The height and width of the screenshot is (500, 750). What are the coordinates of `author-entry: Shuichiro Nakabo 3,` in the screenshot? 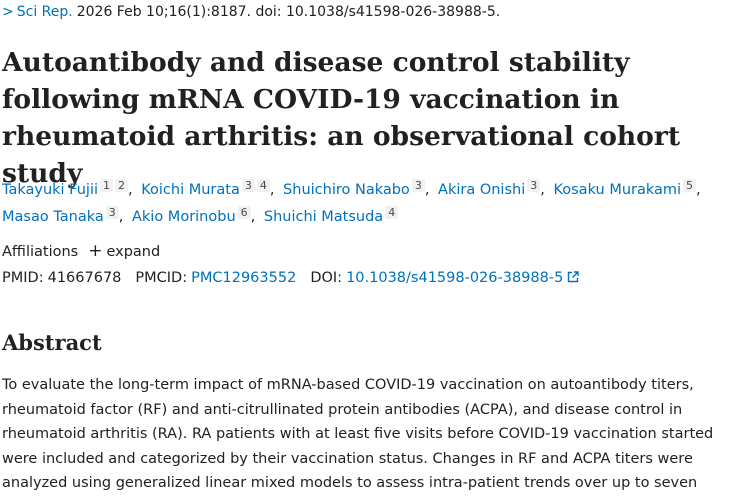 It's located at (358, 188).